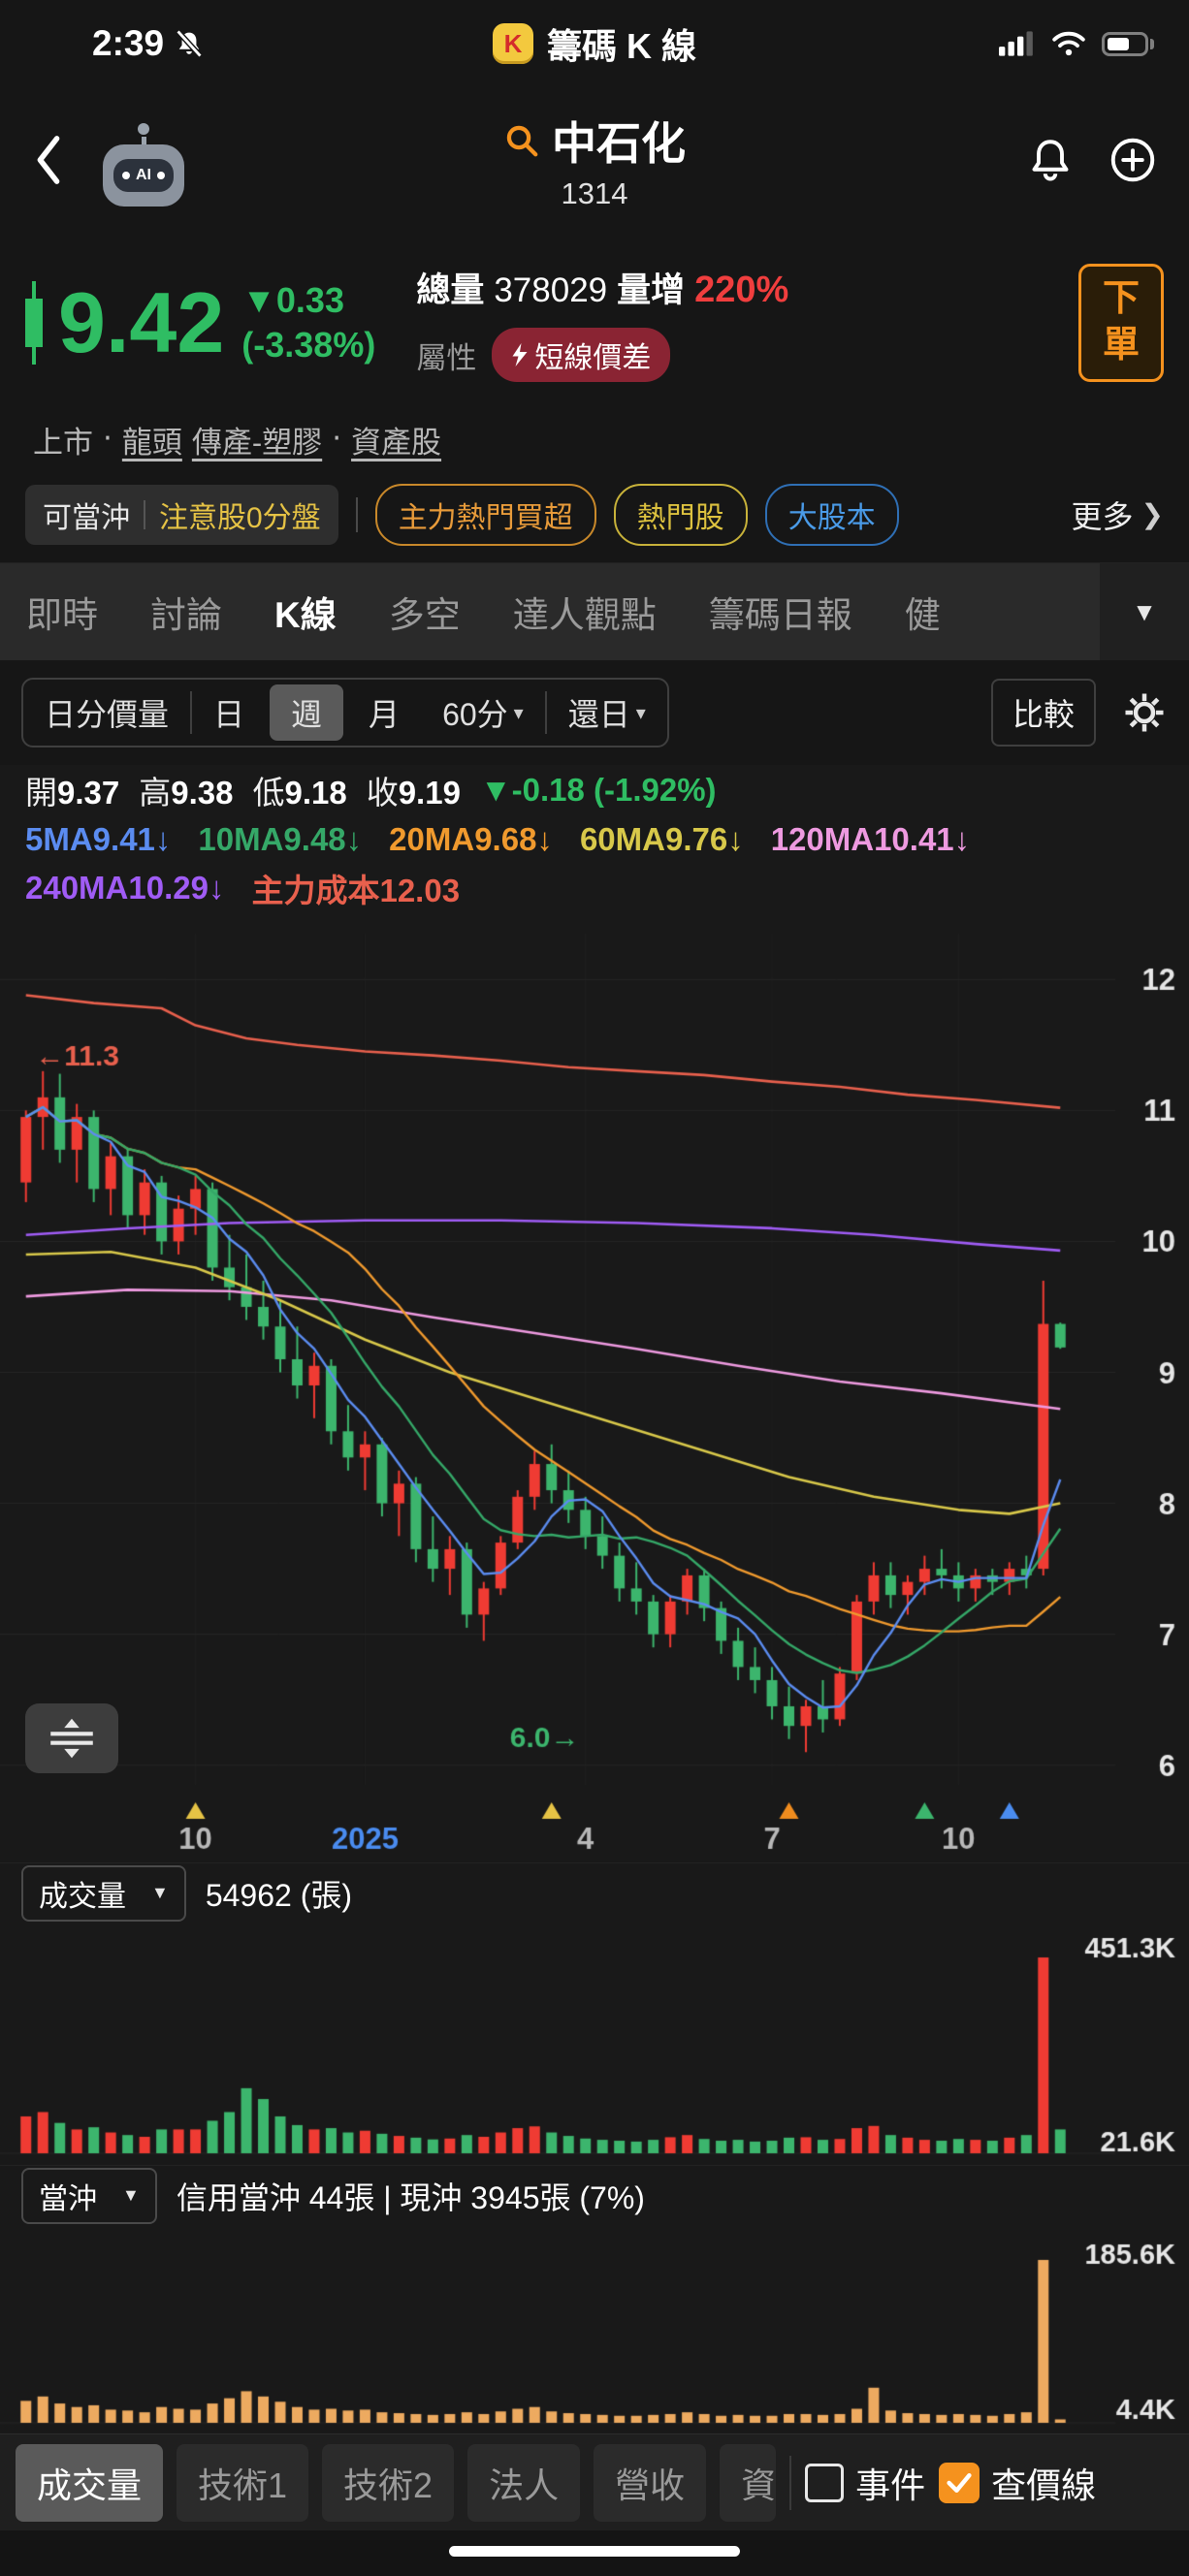 The image size is (1189, 2576). Describe the element at coordinates (143, 175) in the screenshot. I see `ai-label: AI` at that location.